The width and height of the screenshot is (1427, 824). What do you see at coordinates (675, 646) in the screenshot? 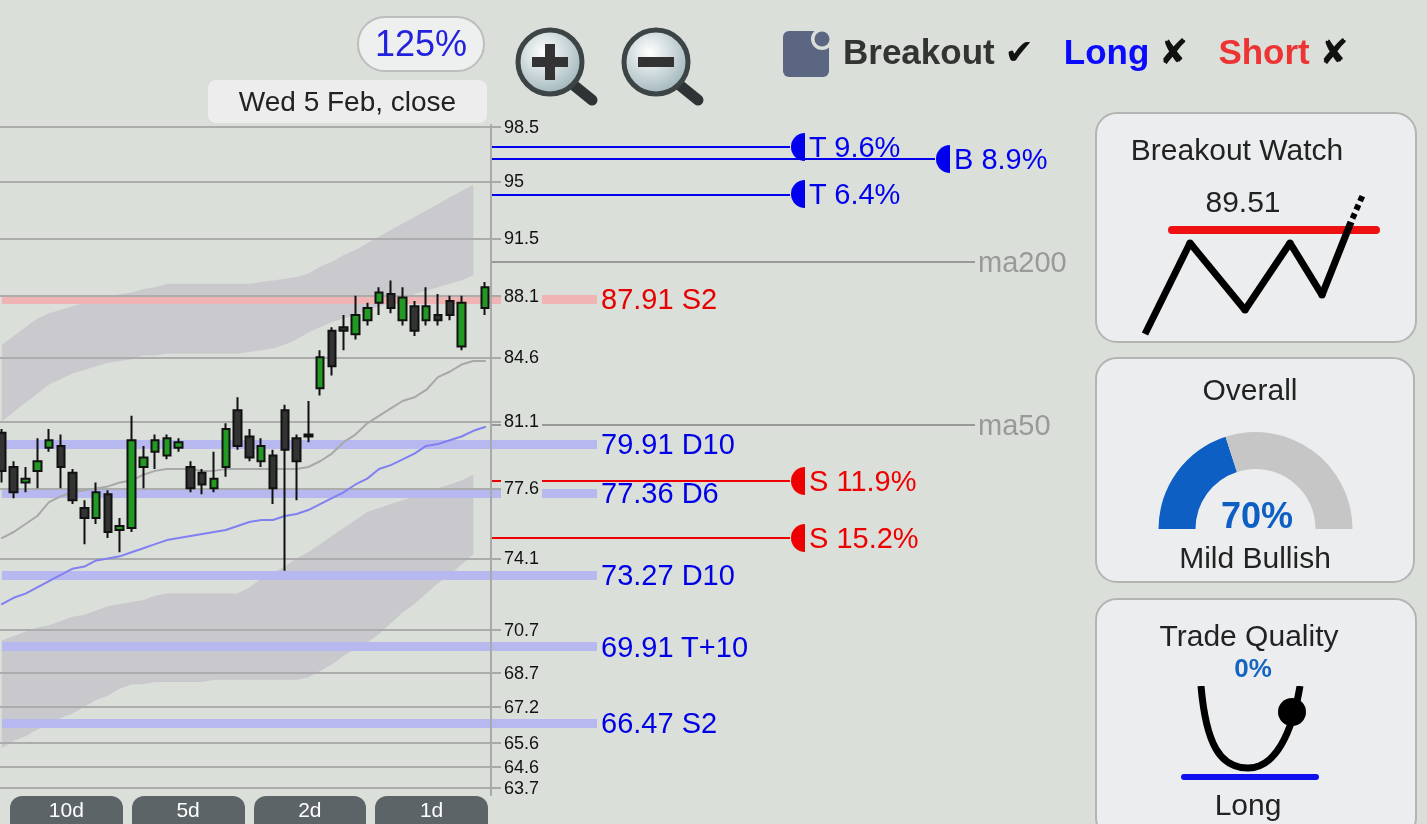
I see `ref-line-label: 69.91 T+10` at bounding box center [675, 646].